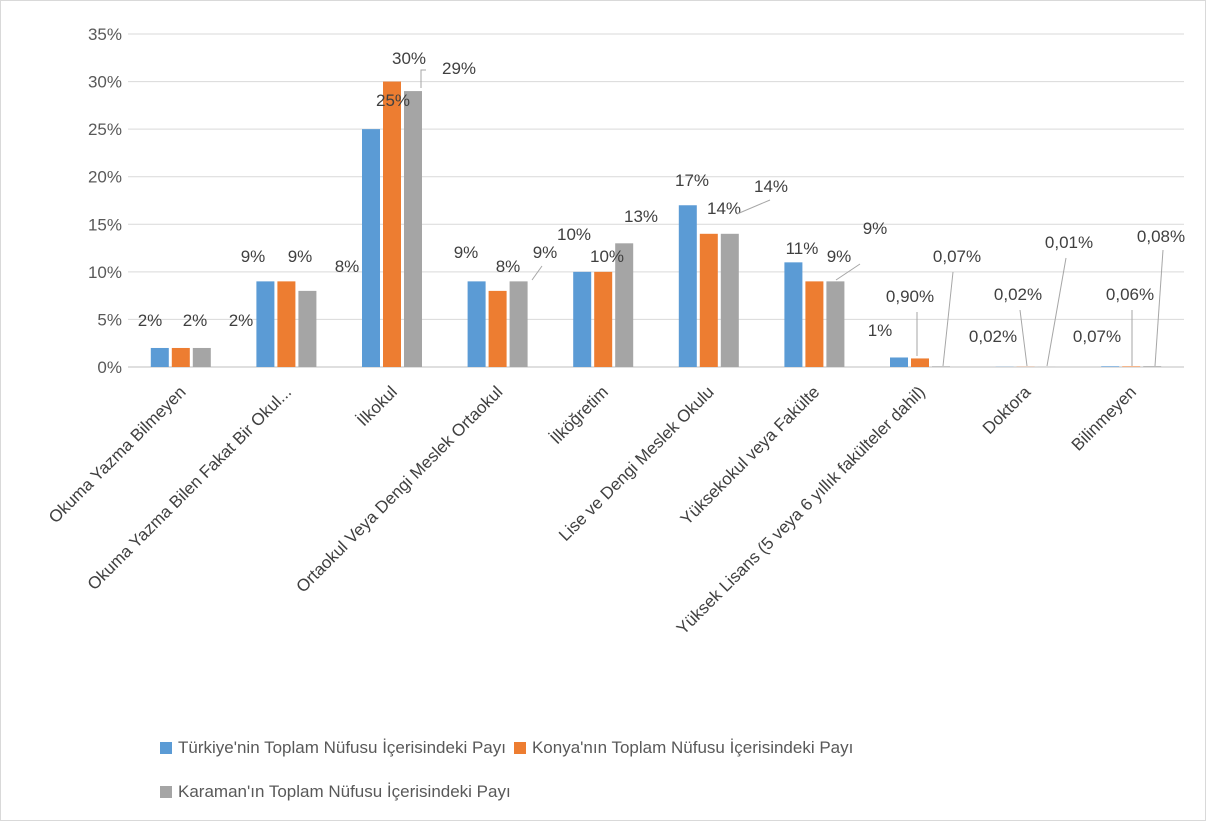 The width and height of the screenshot is (1208, 823). Describe the element at coordinates (1007, 410) in the screenshot. I see `category-label: Doktora` at that location.